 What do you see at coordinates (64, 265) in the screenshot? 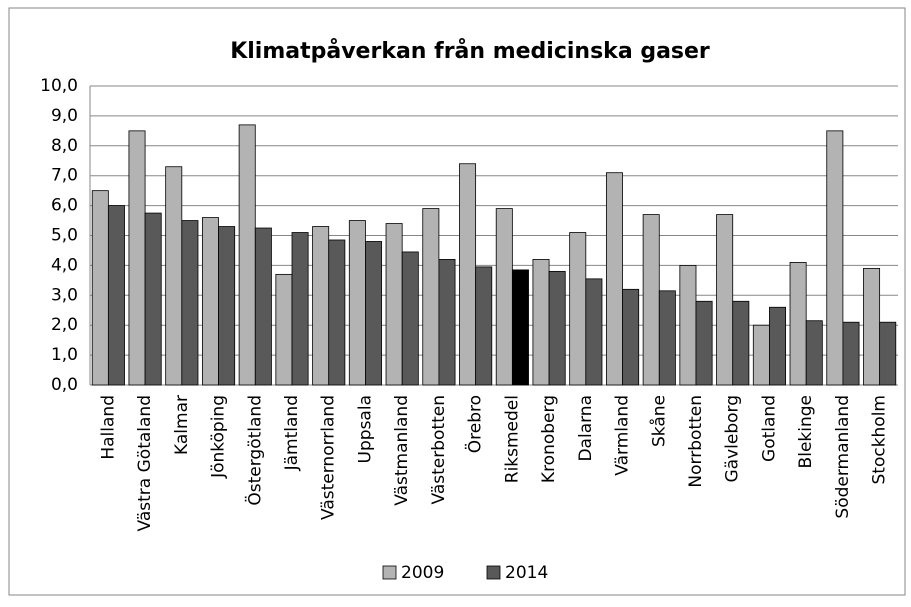
I see `y-tick-label: 4,0` at bounding box center [64, 265].